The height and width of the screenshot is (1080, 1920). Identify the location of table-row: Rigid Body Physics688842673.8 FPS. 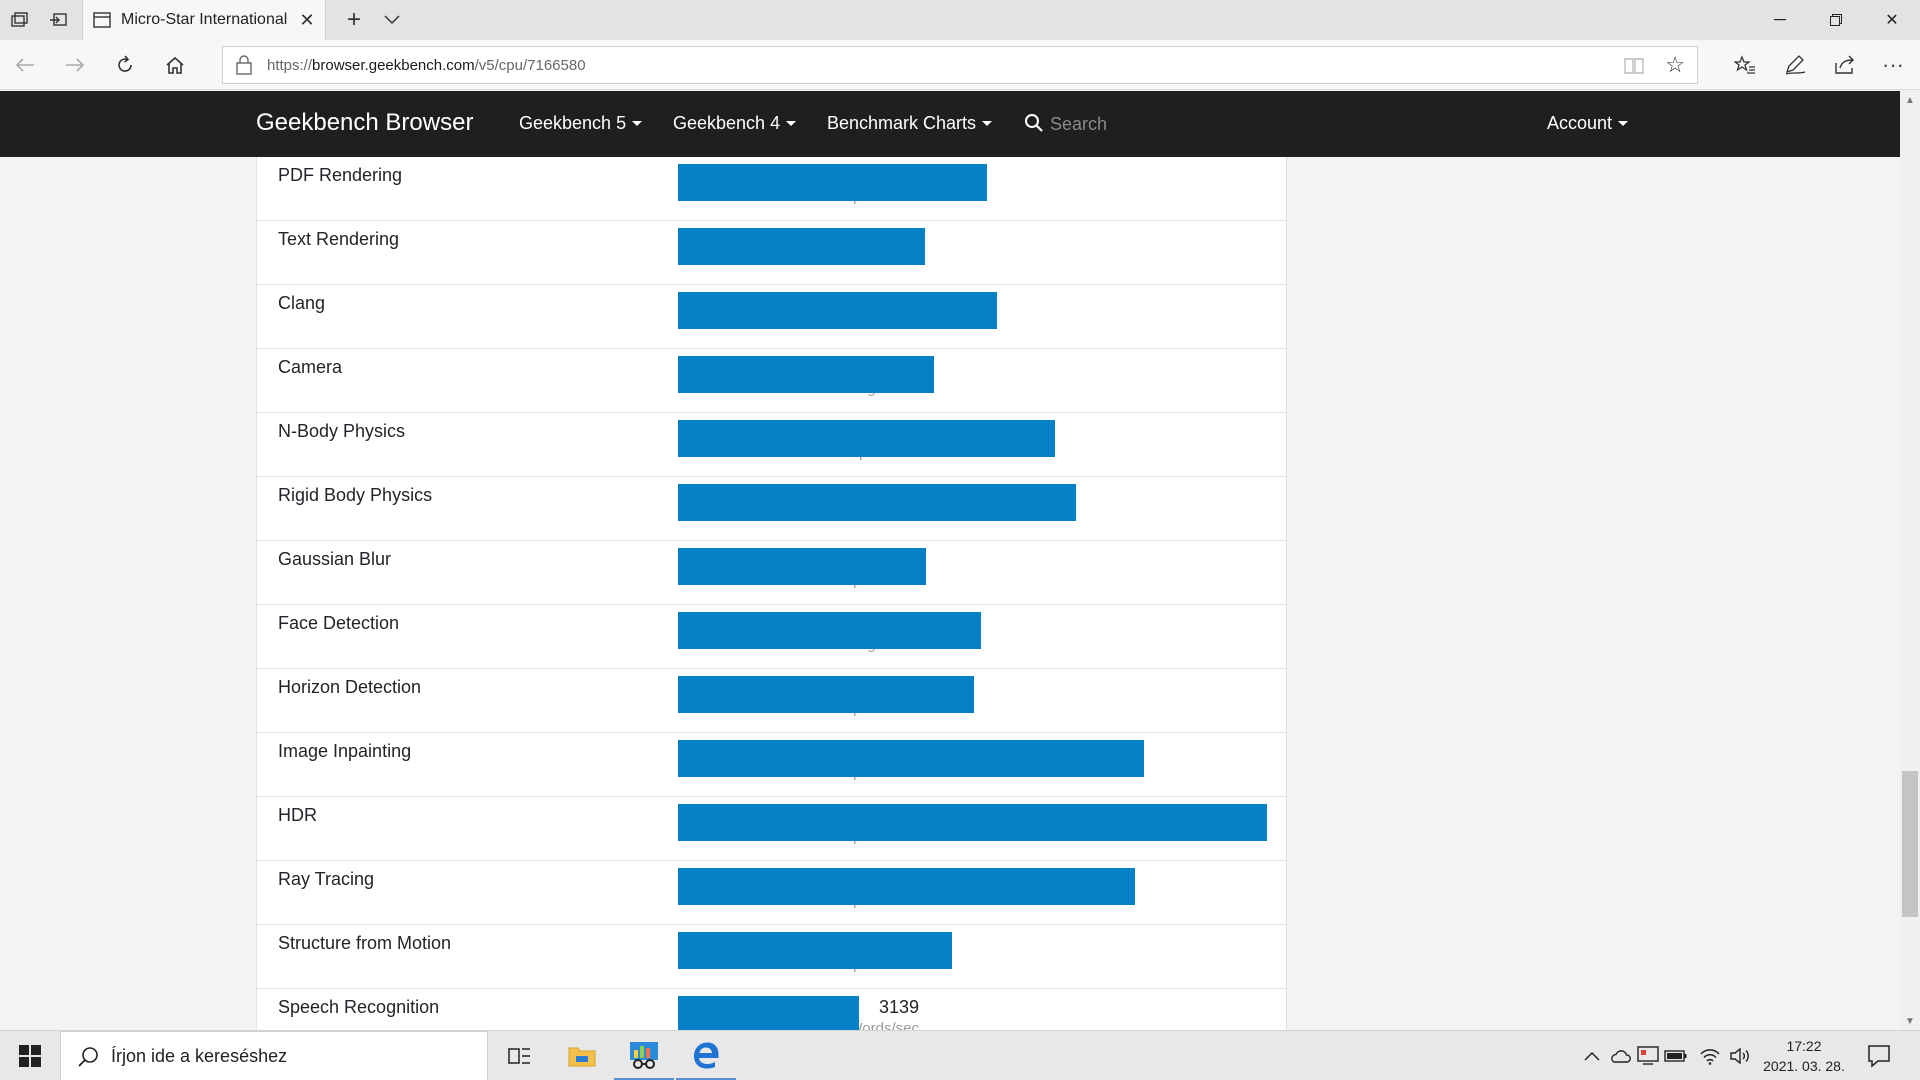
(771, 509).